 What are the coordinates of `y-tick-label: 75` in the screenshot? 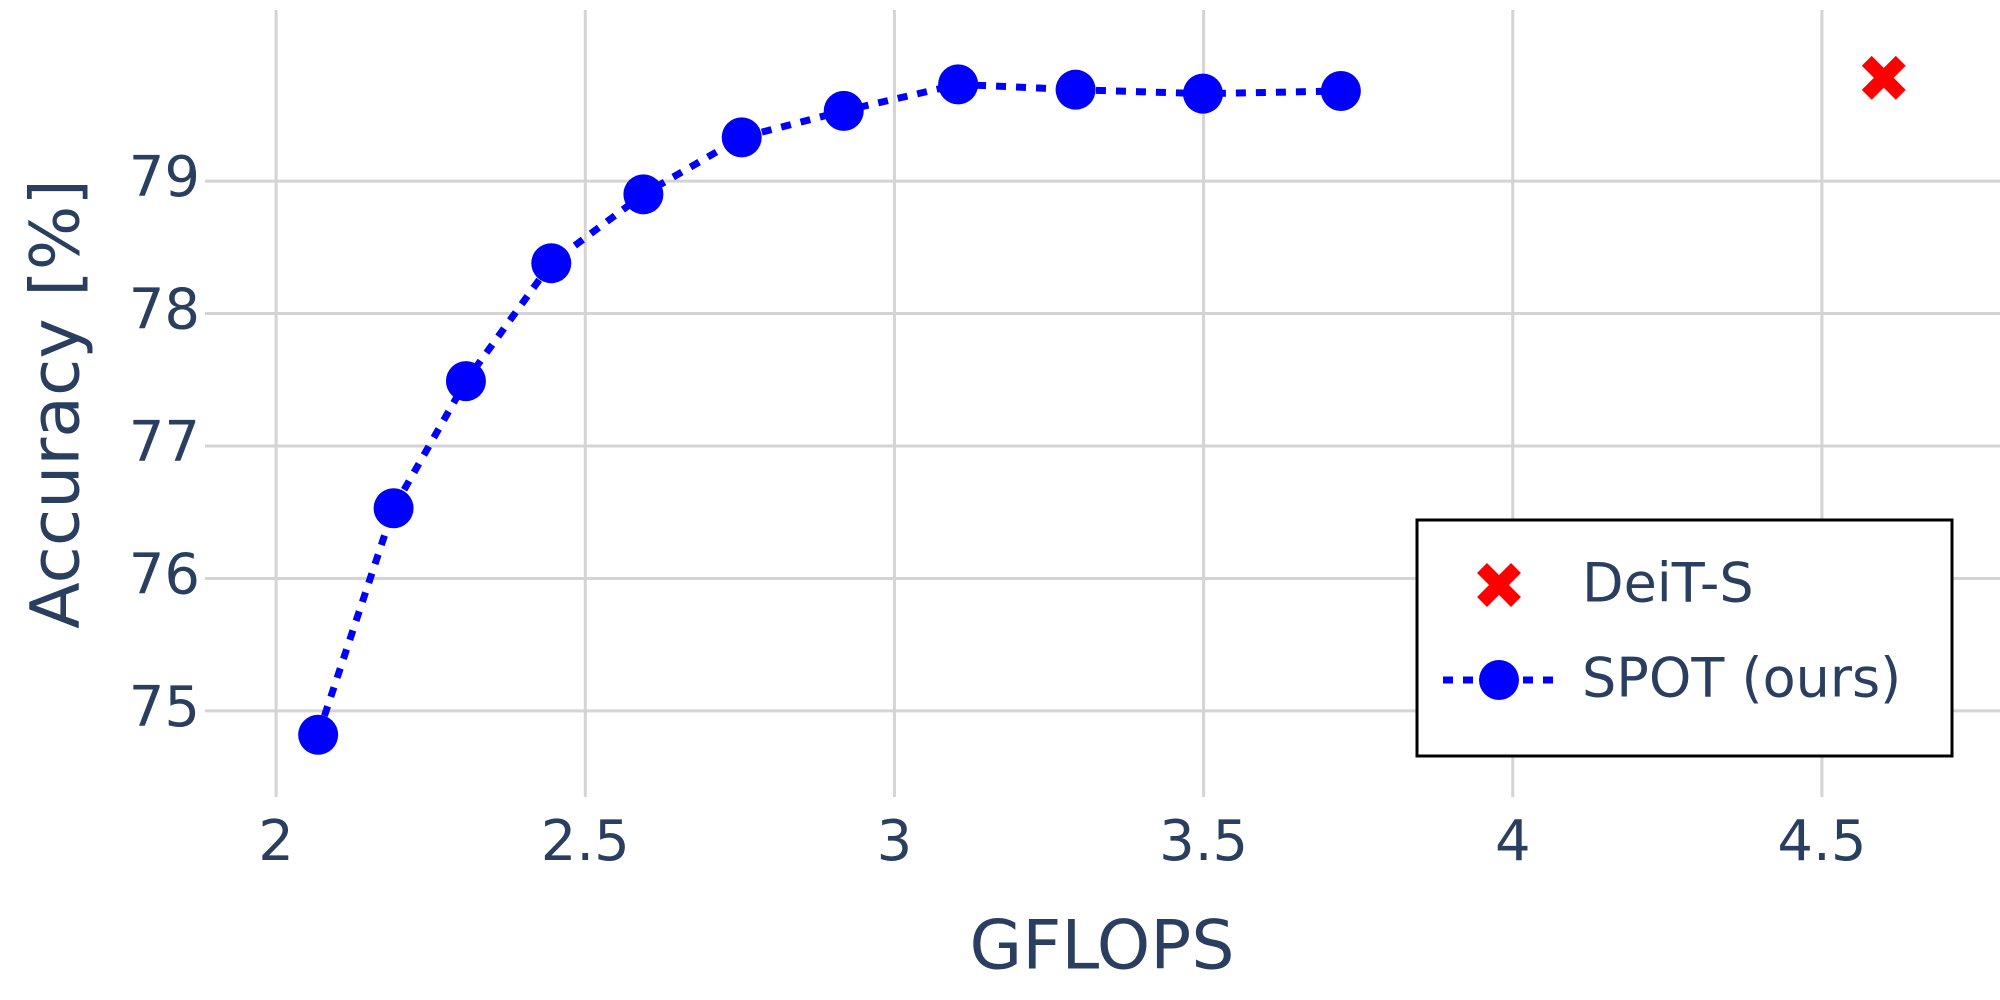 It's located at (164, 707).